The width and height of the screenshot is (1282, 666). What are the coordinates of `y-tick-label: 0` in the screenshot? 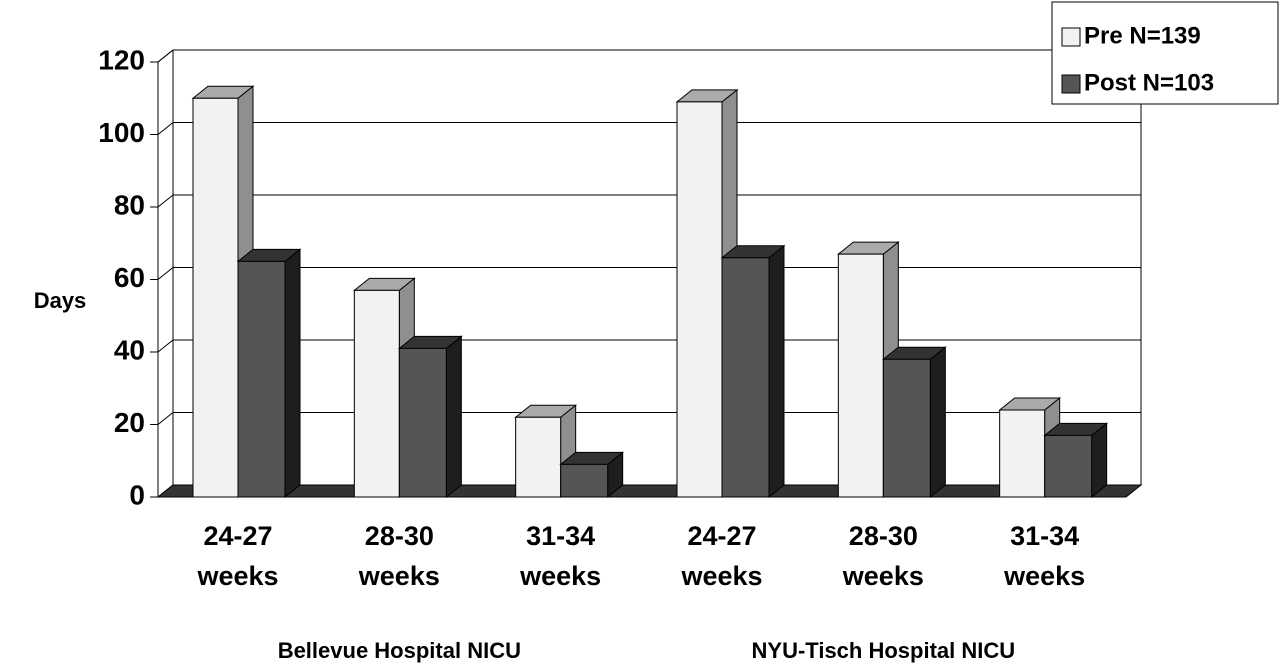 It's located at (137, 494).